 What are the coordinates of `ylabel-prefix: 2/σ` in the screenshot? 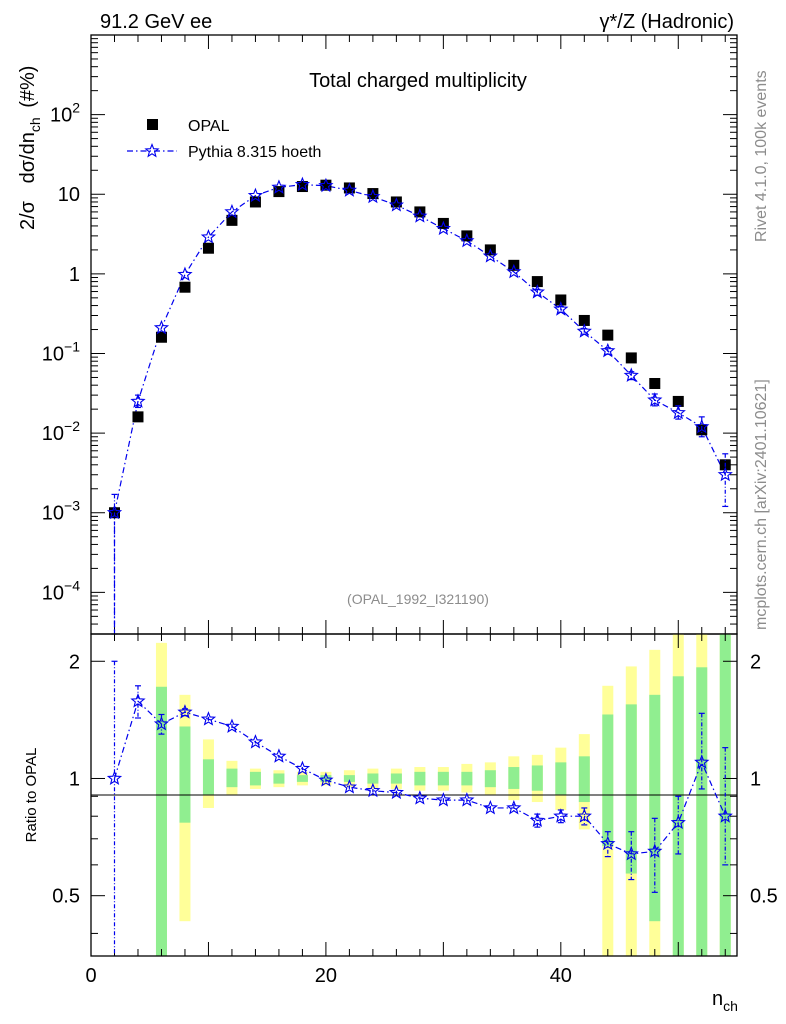 It's located at (28, 215).